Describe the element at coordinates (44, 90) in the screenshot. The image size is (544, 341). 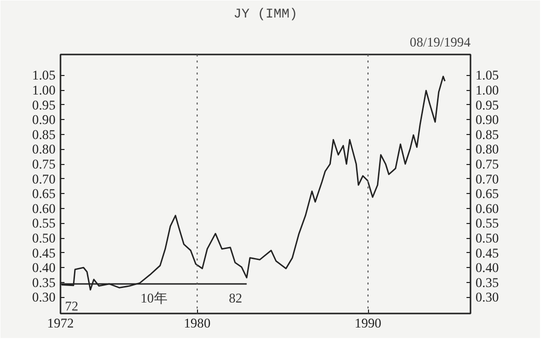
I see `y-tick-label: 1.00` at that location.